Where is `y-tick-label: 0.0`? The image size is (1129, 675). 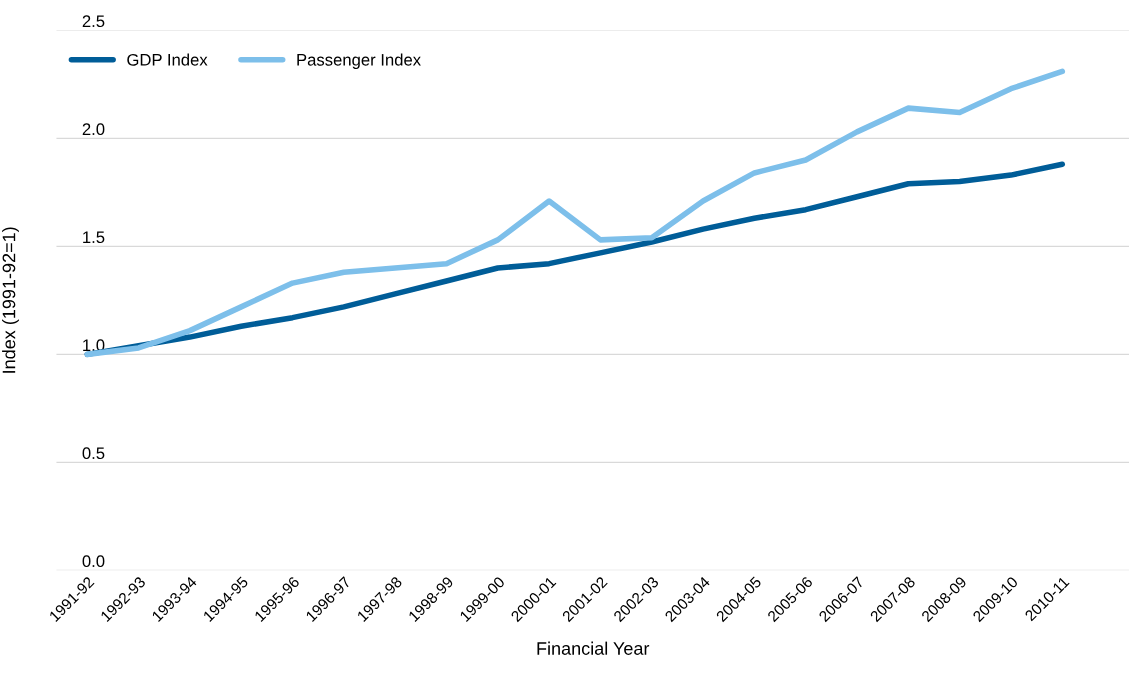 y-tick-label: 0.0 is located at coordinates (93, 561).